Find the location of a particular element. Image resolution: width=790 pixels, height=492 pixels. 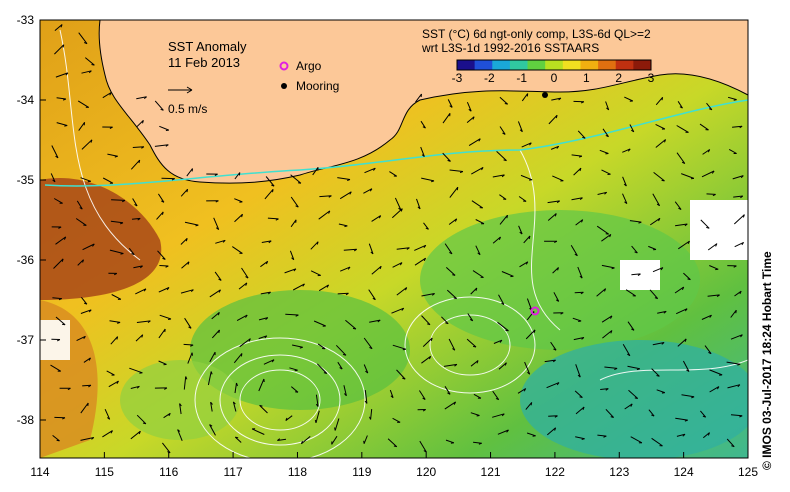

x-tick-label: 121 is located at coordinates (491, 472).